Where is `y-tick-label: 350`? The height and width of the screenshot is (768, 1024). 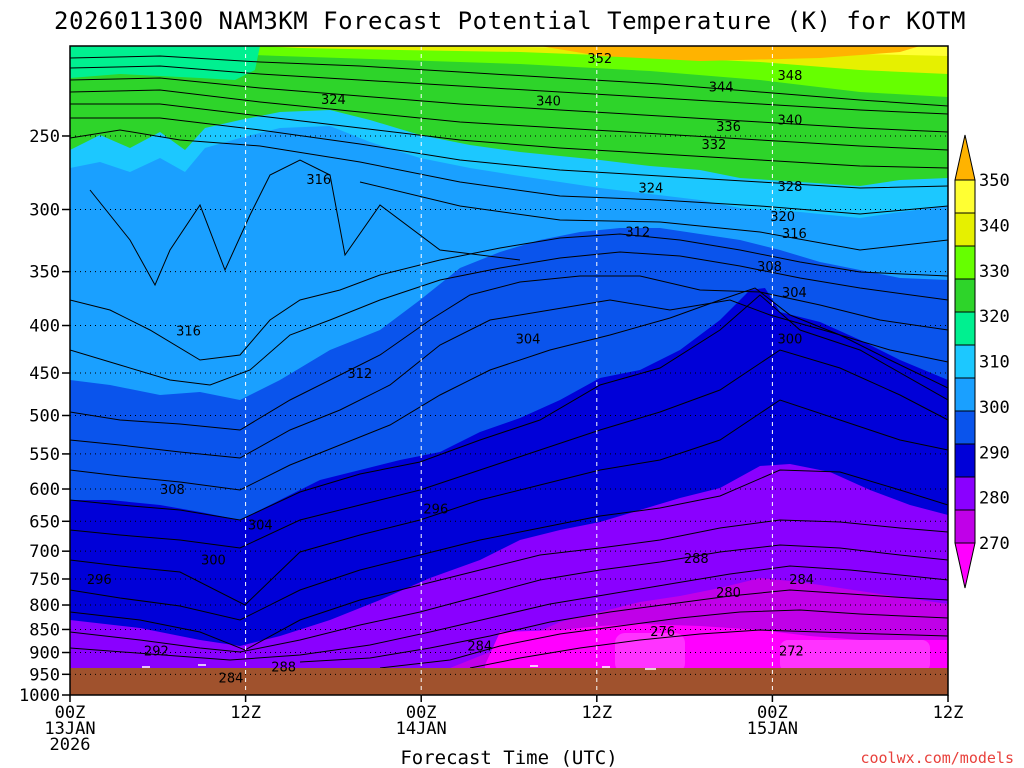 y-tick-label: 350 is located at coordinates (44, 273).